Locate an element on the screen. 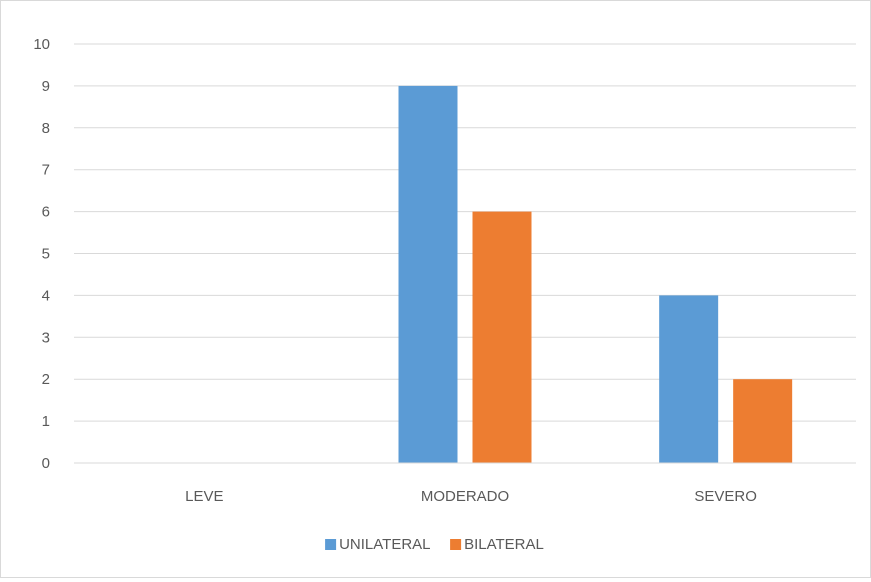  bar-unilateral-severo is located at coordinates (689, 379).